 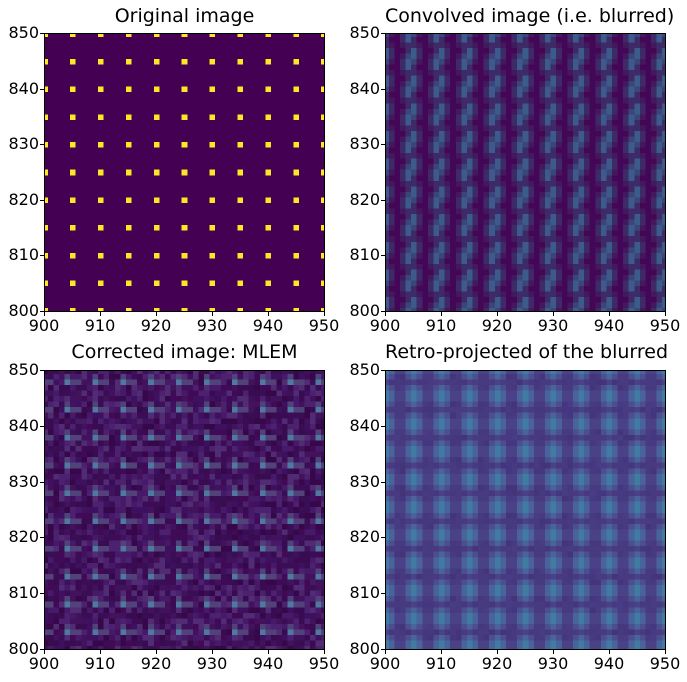 I want to click on subplot-title-convolved: Convolved image (i.e. blurred), so click(x=530, y=16).